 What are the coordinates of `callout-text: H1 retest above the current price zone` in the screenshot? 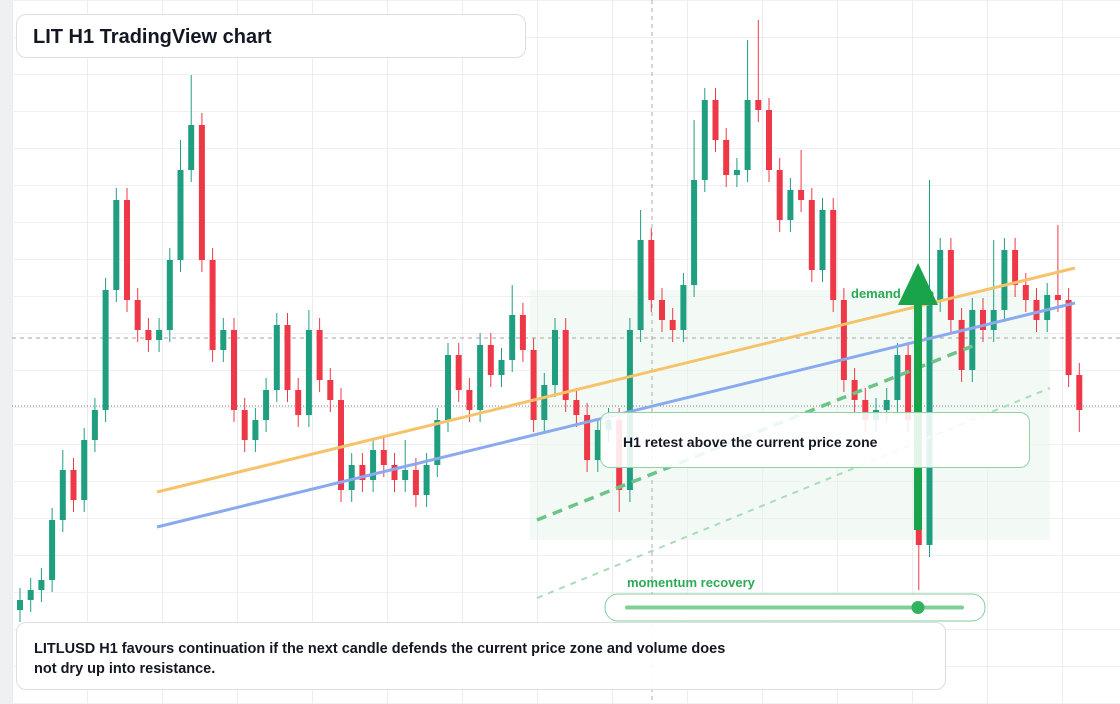 It's located at (750, 442).